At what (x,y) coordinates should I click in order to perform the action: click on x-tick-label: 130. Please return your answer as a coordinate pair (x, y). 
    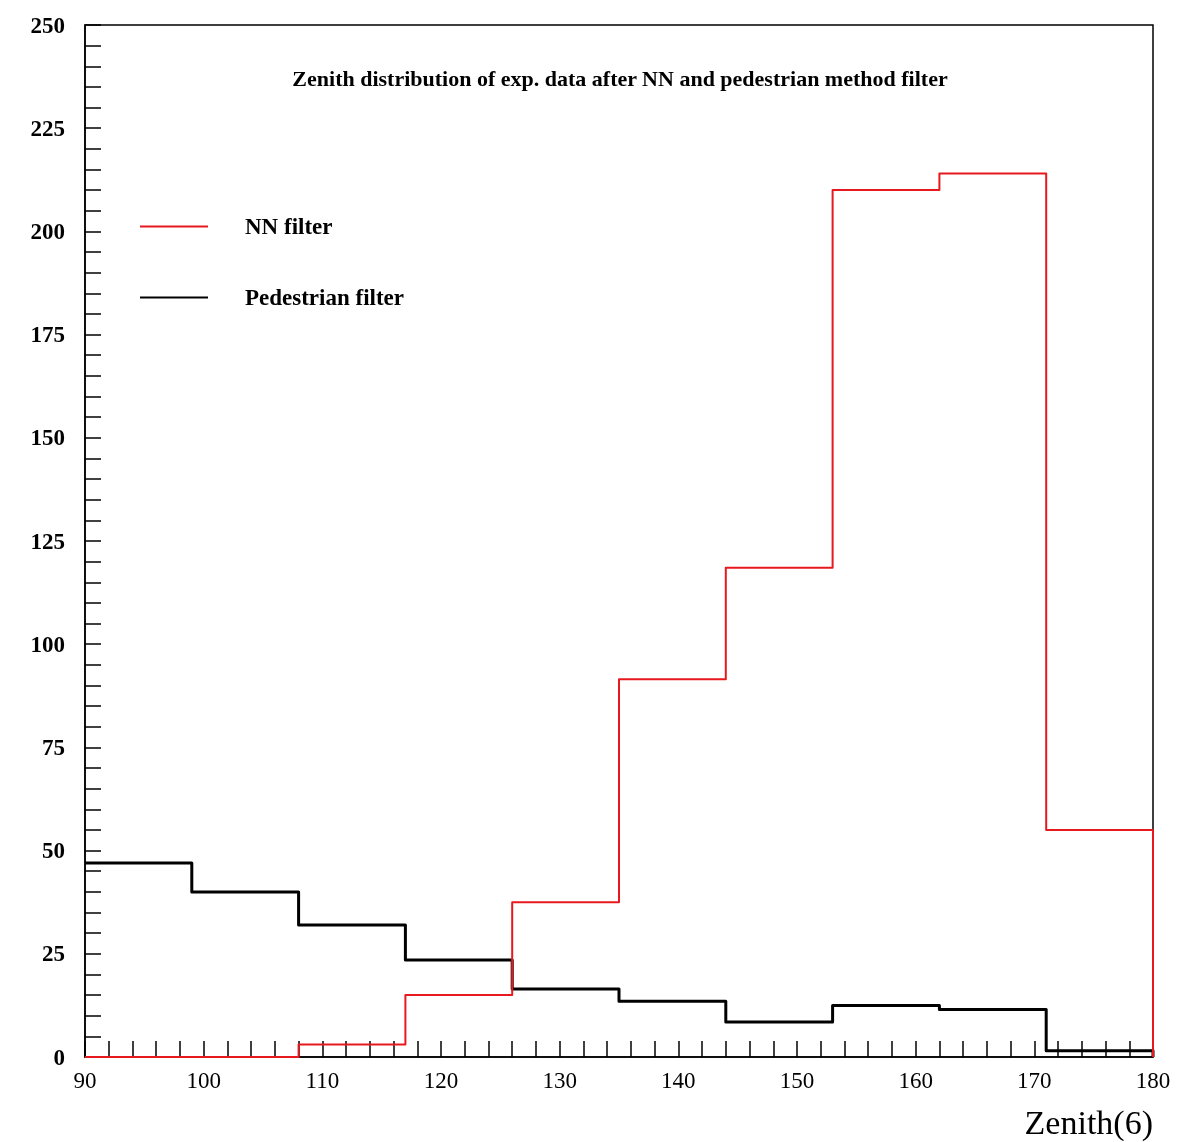
    Looking at the image, I should click on (559, 1080).